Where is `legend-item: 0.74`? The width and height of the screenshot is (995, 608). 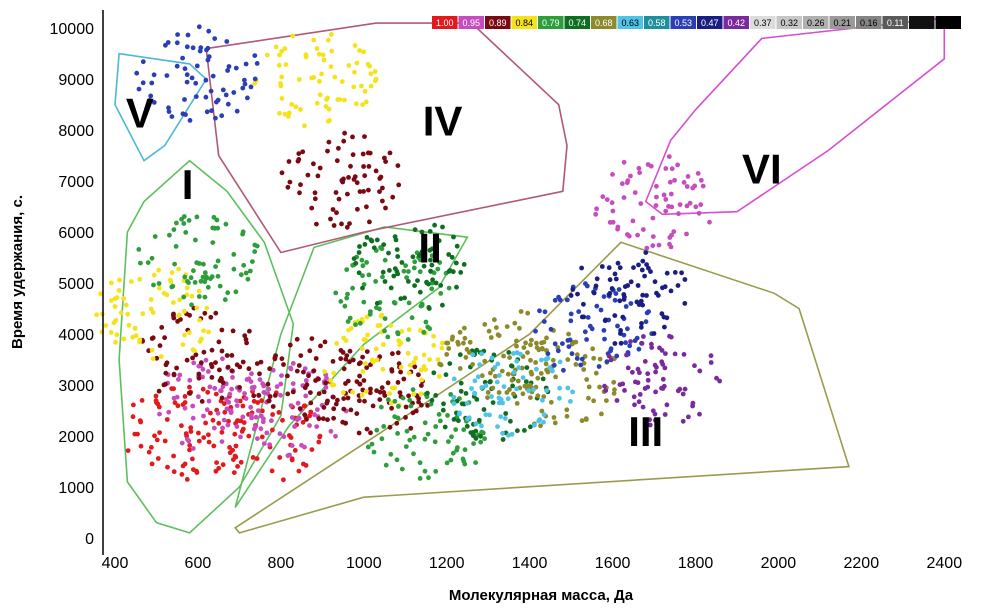
legend-item: 0.74 is located at coordinates (577, 22).